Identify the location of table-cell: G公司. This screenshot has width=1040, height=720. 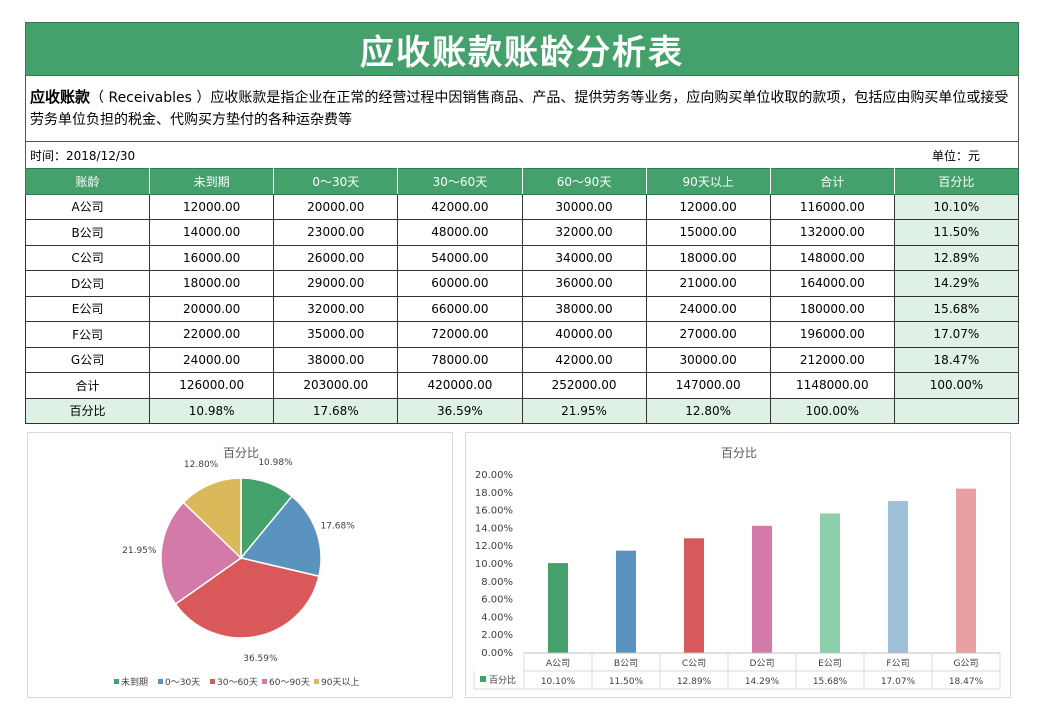
(87, 359).